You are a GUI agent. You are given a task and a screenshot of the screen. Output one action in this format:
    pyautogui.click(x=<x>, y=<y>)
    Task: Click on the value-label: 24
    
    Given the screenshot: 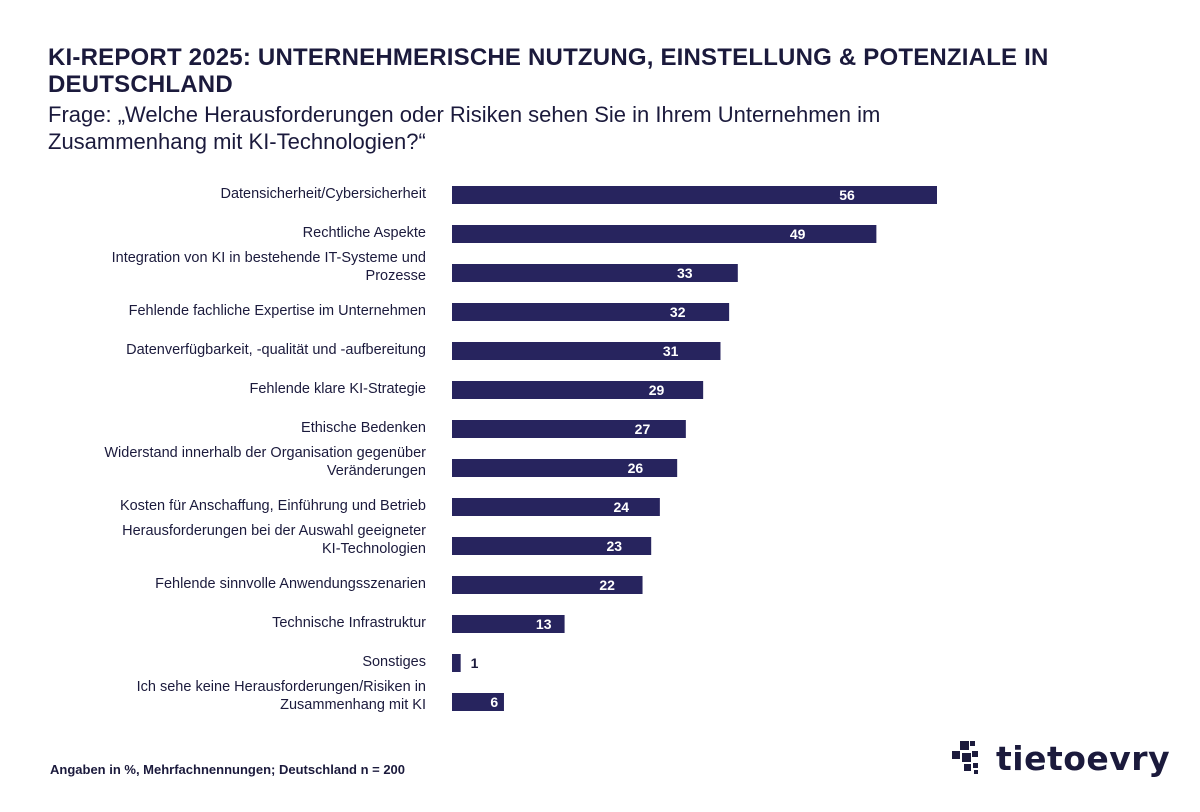 What is the action you would take?
    pyautogui.click(x=621, y=507)
    